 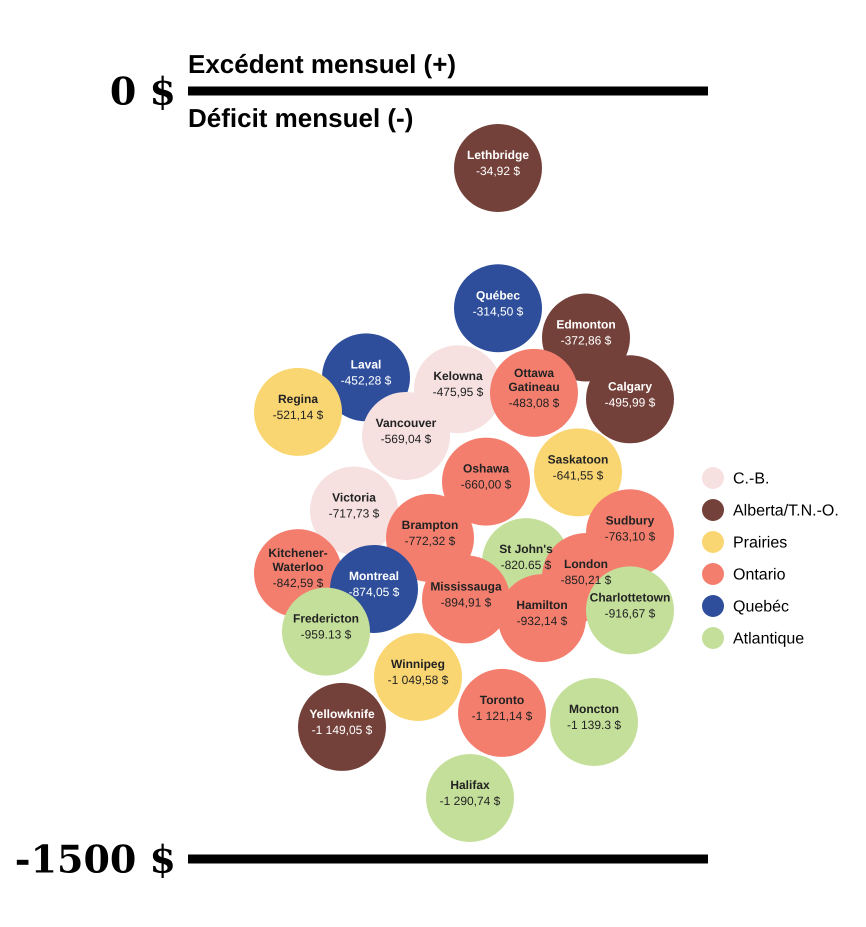 I want to click on category-label: Ottawa Gatineau, so click(x=534, y=380).